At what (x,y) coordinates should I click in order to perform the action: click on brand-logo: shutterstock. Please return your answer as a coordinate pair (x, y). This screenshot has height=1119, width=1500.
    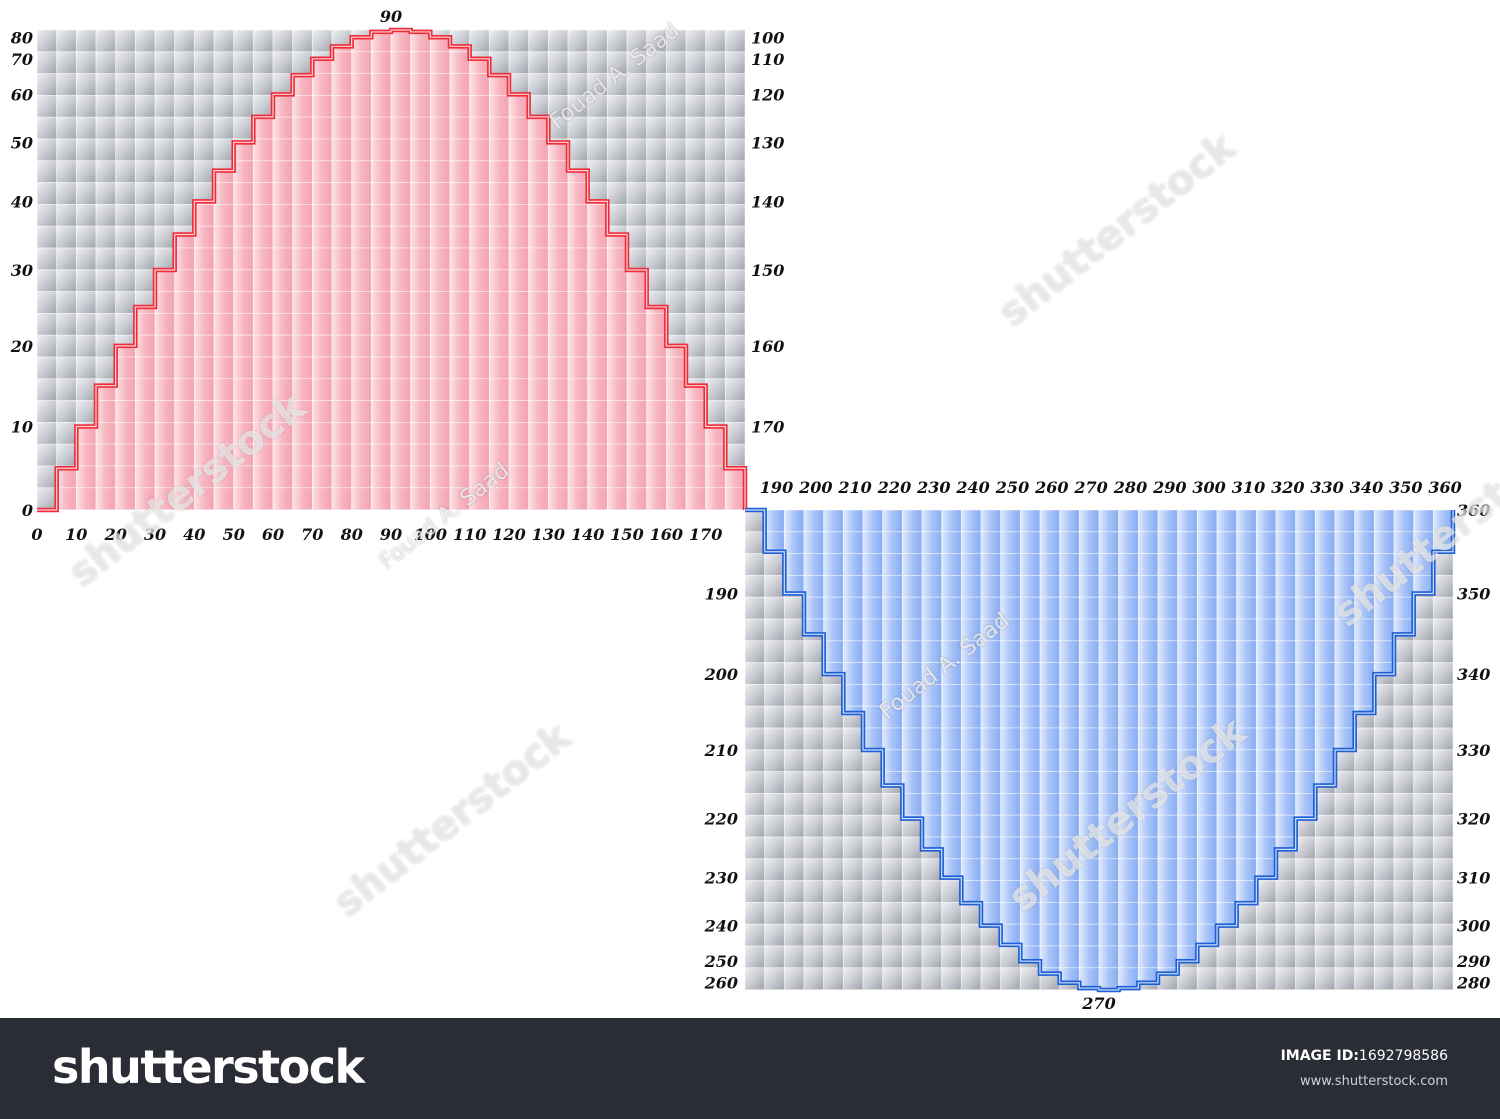
    Looking at the image, I should click on (208, 1067).